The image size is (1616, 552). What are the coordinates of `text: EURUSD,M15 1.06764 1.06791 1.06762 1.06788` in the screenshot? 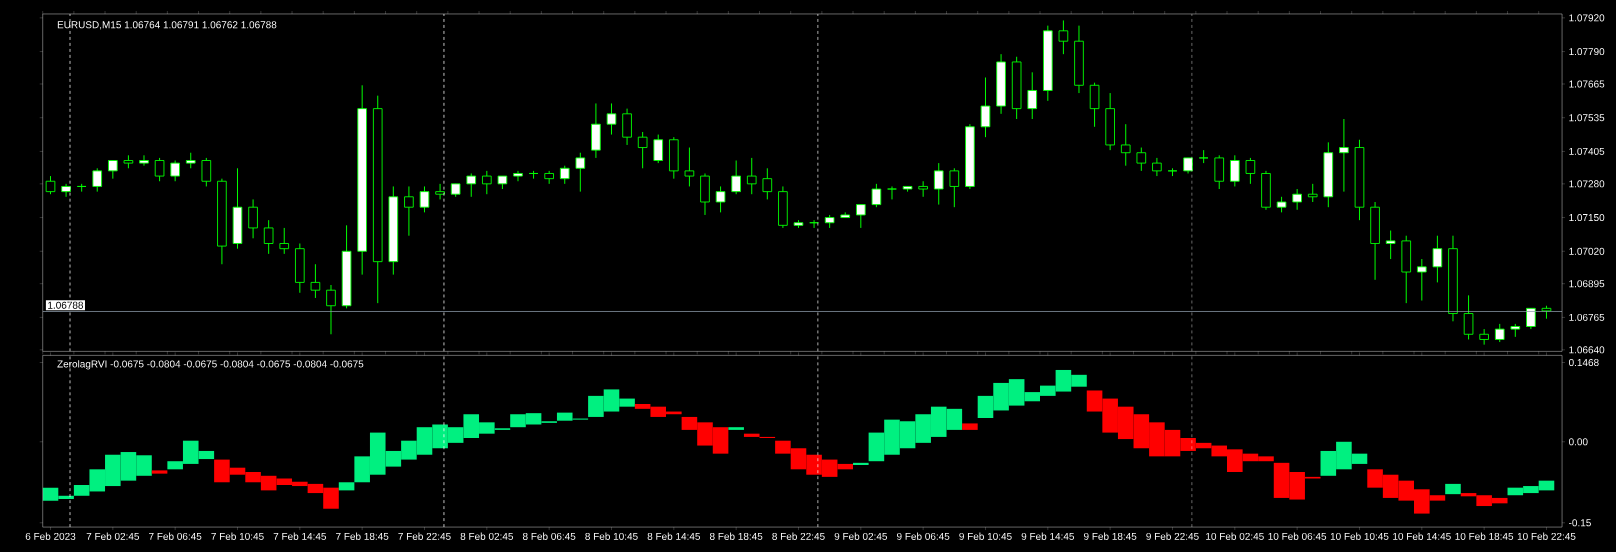 It's located at (167, 25).